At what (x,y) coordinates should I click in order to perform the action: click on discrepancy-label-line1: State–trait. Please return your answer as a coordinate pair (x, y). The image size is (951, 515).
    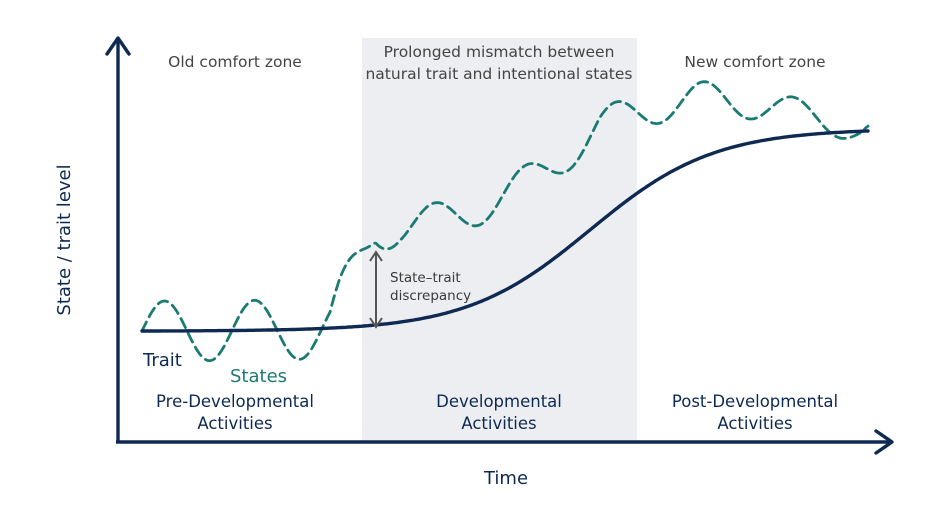
    Looking at the image, I should click on (425, 278).